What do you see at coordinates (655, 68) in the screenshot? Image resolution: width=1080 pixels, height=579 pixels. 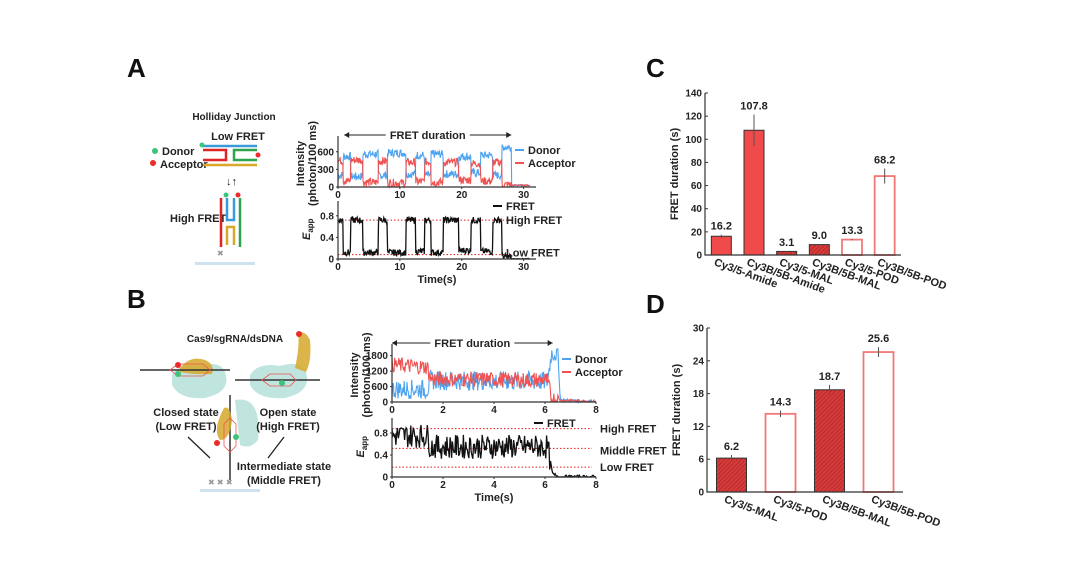 I see `panel-c-label: C` at bounding box center [655, 68].